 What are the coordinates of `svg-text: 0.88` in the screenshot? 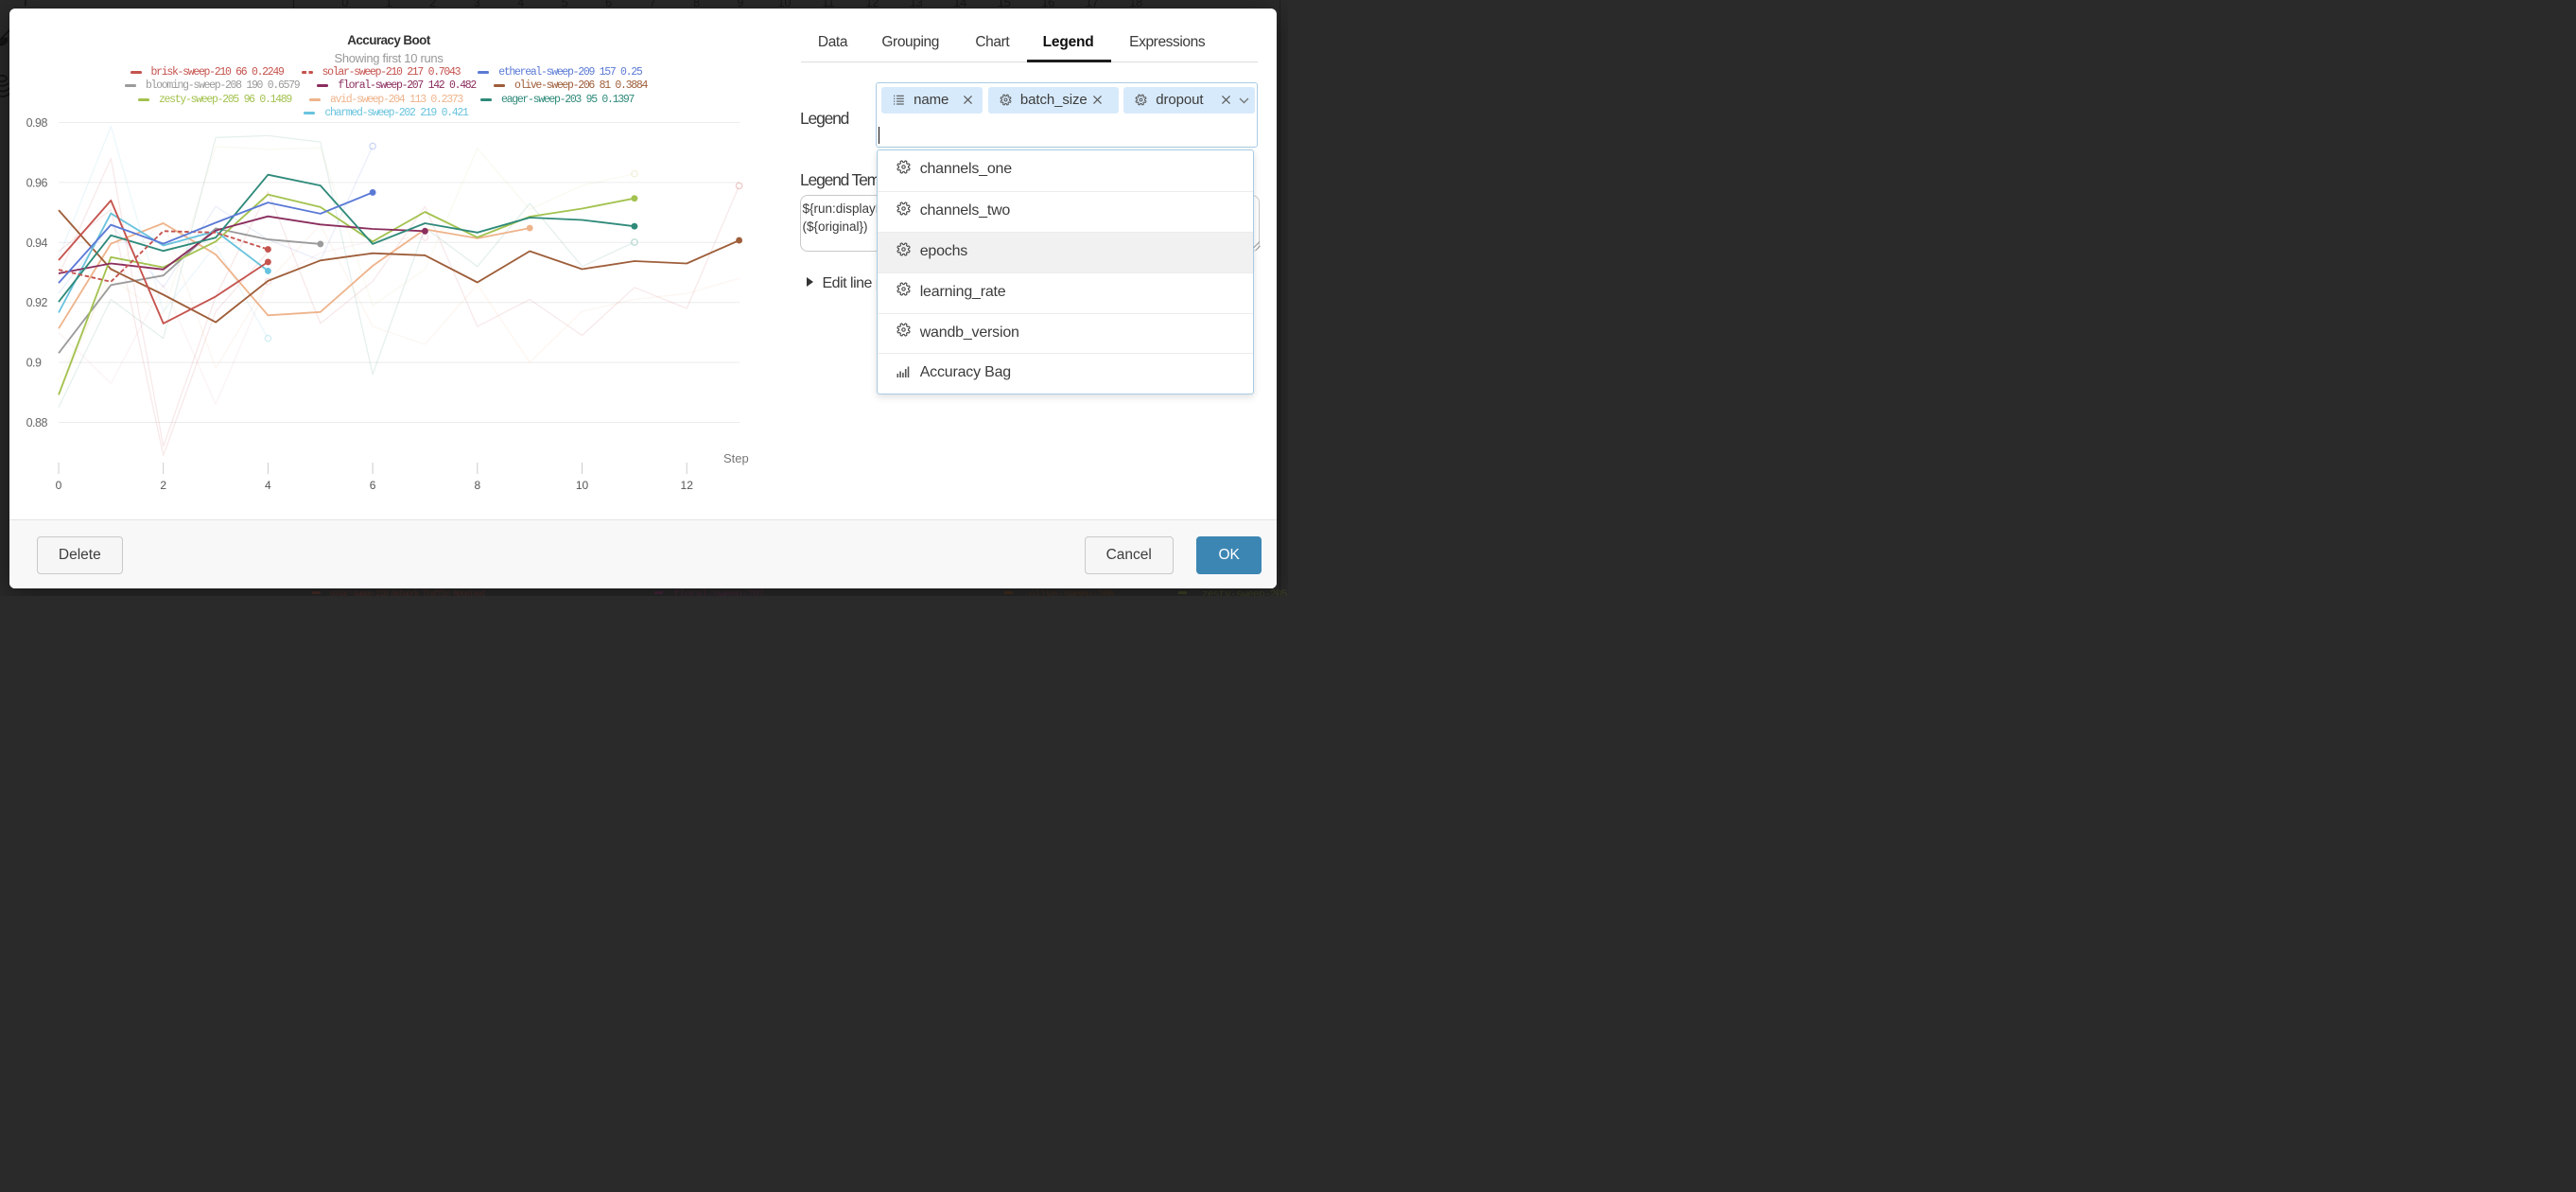 It's located at (37, 422).